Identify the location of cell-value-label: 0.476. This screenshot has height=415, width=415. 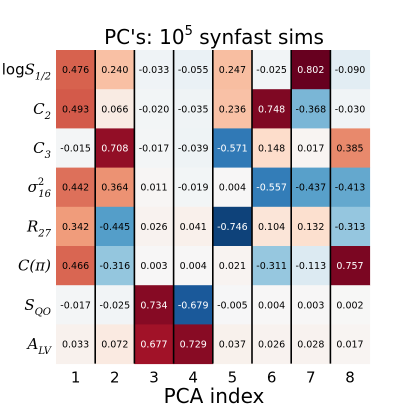
(75, 70).